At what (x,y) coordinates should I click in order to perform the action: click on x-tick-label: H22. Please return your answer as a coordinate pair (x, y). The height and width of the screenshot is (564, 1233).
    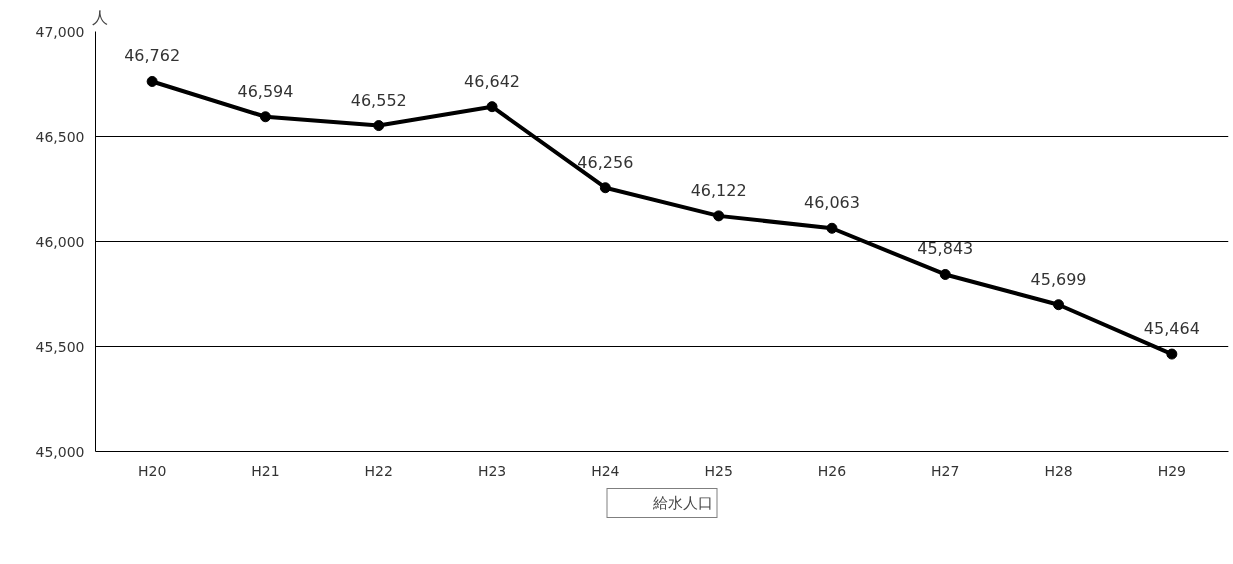
    Looking at the image, I should click on (378, 470).